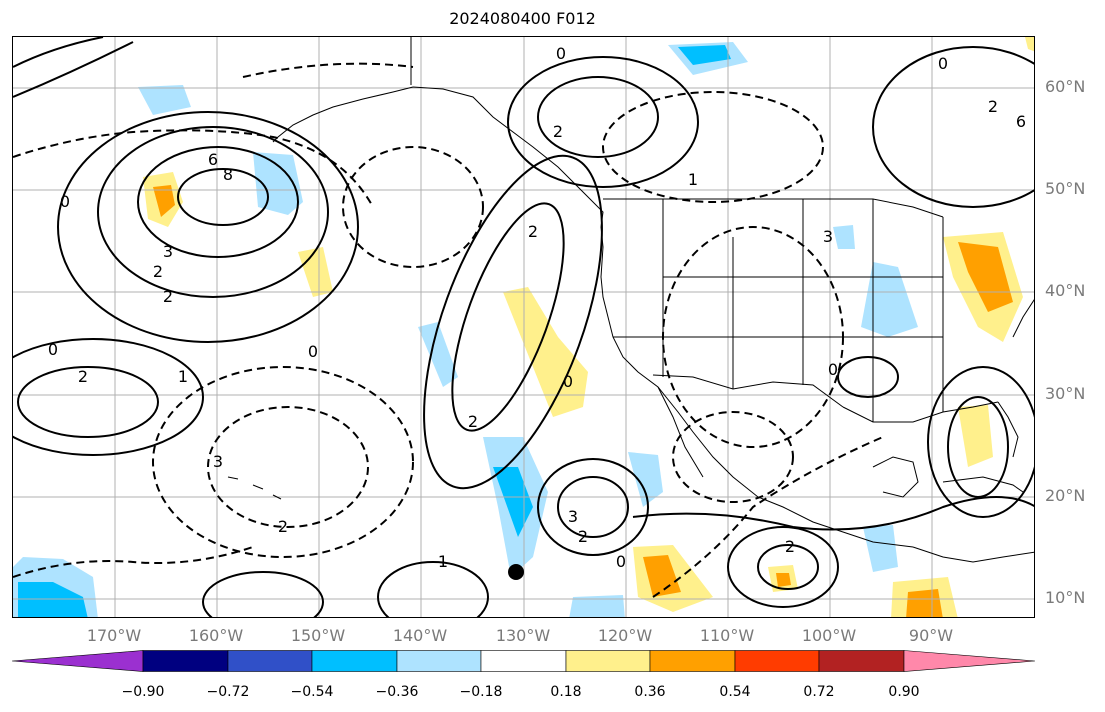 The height and width of the screenshot is (712, 1105). What do you see at coordinates (727, 635) in the screenshot?
I see `lon-label-110w: 110°W` at bounding box center [727, 635].